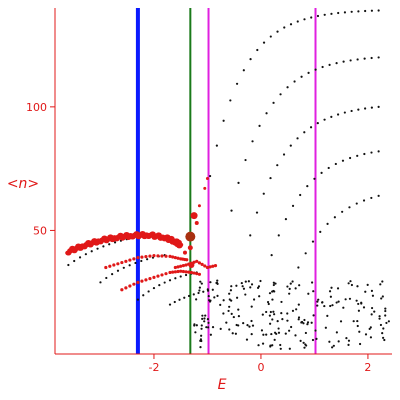 This screenshot has height=400, width=400. I want to click on red-point-series, so click(141, 234).